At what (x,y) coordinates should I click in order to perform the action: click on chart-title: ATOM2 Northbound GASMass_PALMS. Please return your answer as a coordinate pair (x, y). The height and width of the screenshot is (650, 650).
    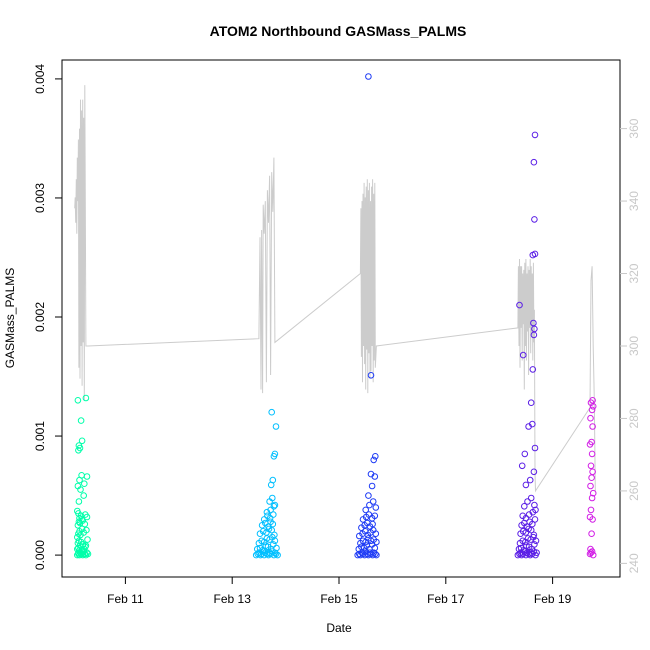
    Looking at the image, I should click on (338, 31).